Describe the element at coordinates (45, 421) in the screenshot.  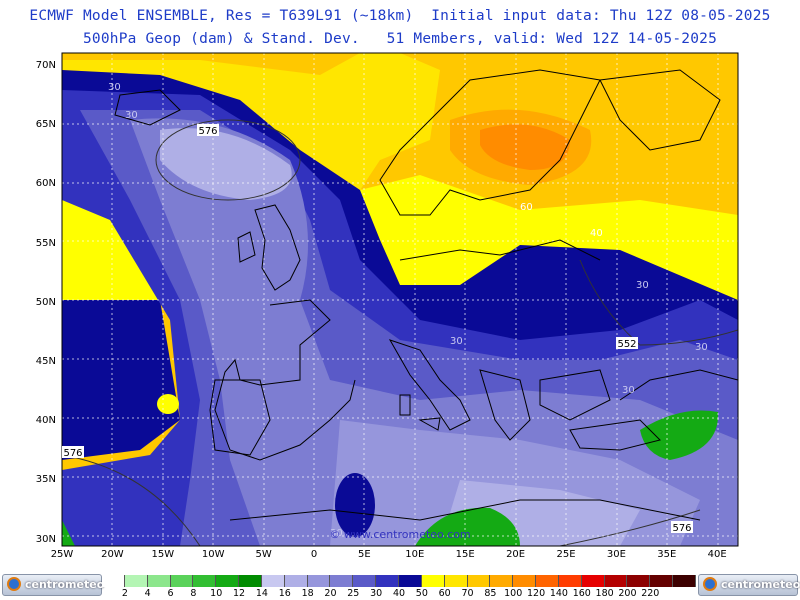
I see `lat-label: 40N` at that location.